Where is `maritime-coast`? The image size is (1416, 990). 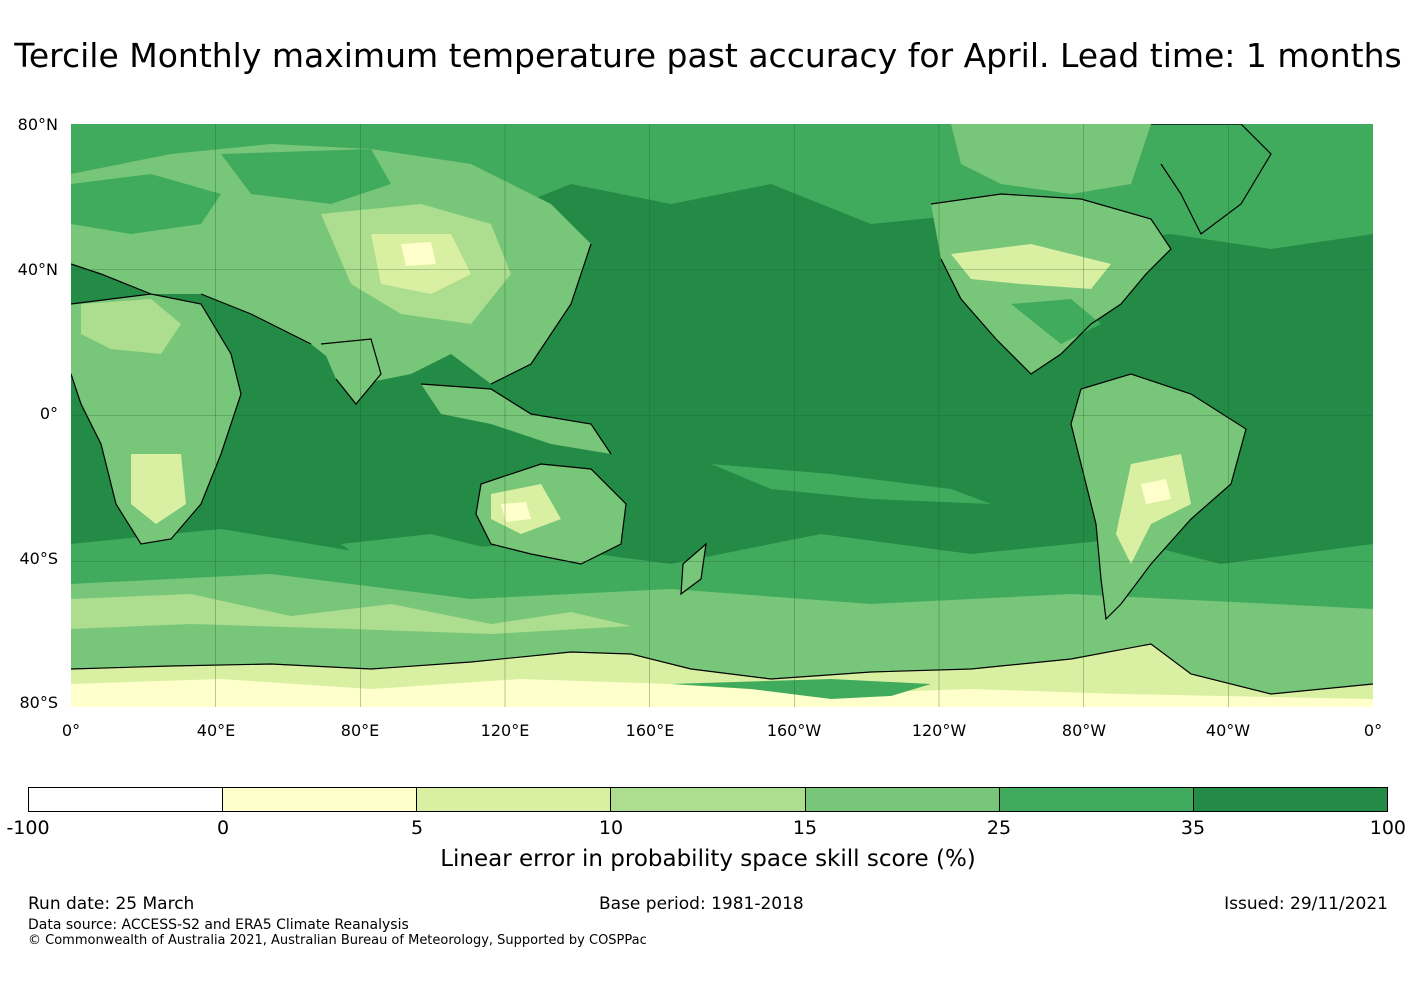
maritime-coast is located at coordinates (516, 419).